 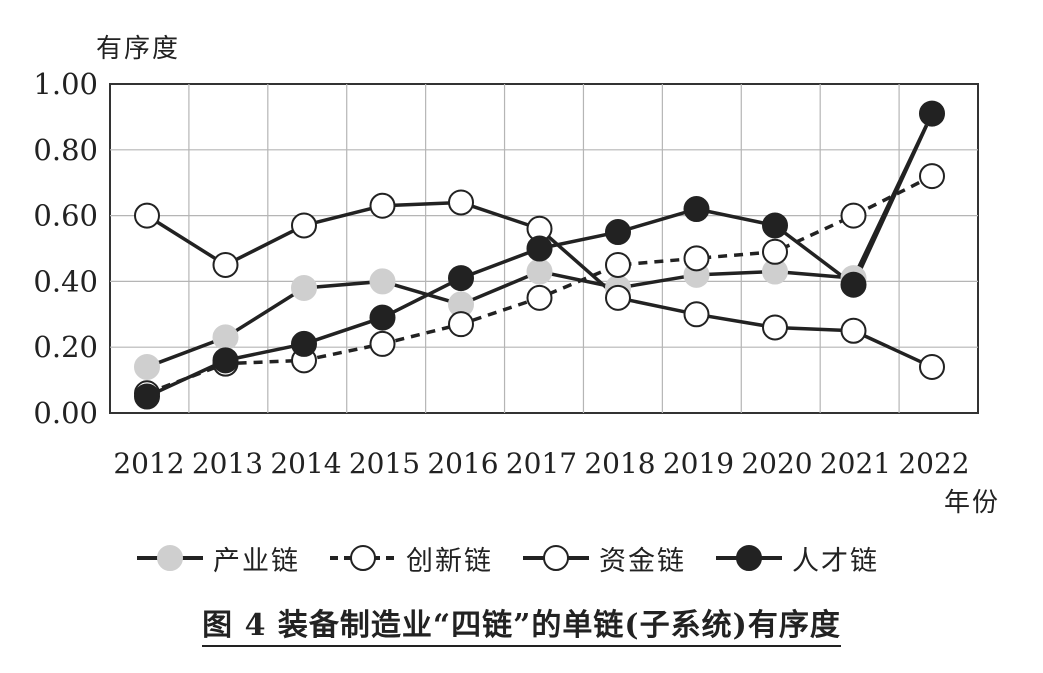 I want to click on figure-title: 图 4 装备制造业“四链”的单链(子系统)有序度, so click(x=521, y=627).